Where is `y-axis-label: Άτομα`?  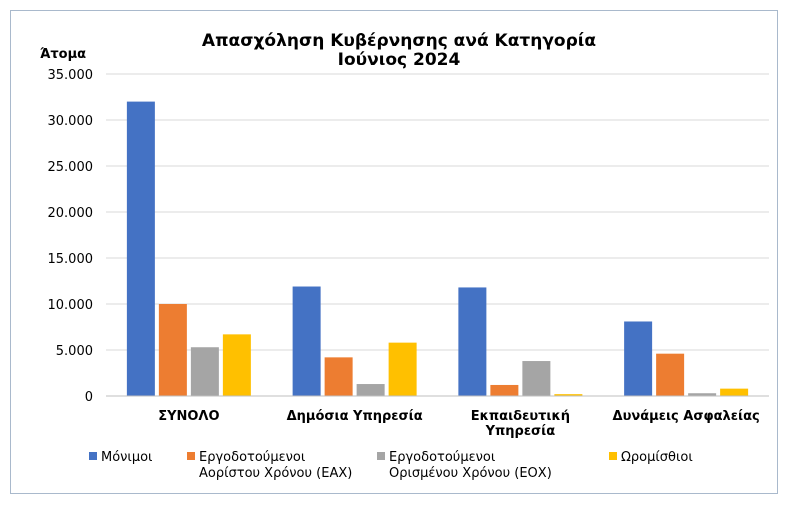
y-axis-label: Άτομα is located at coordinates (63, 54).